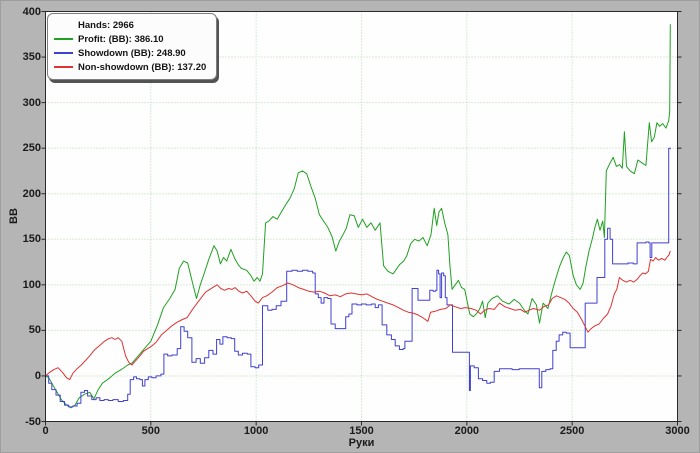 The image size is (700, 453). Describe the element at coordinates (142, 67) in the screenshot. I see `legend-label-nonshowdown: Non-showdown (BB): 137.20` at that location.